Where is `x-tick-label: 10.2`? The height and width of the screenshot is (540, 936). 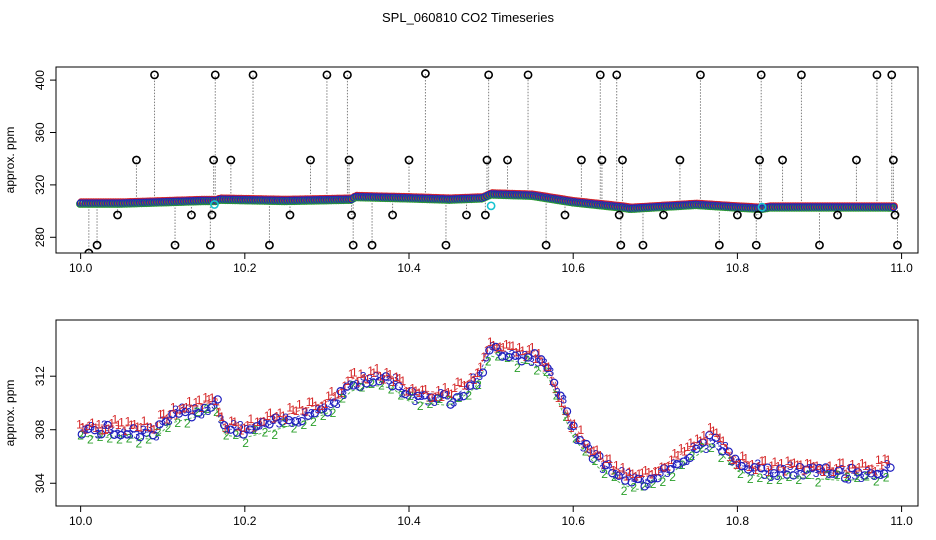
x-tick-label: 10.2 is located at coordinates (245, 268).